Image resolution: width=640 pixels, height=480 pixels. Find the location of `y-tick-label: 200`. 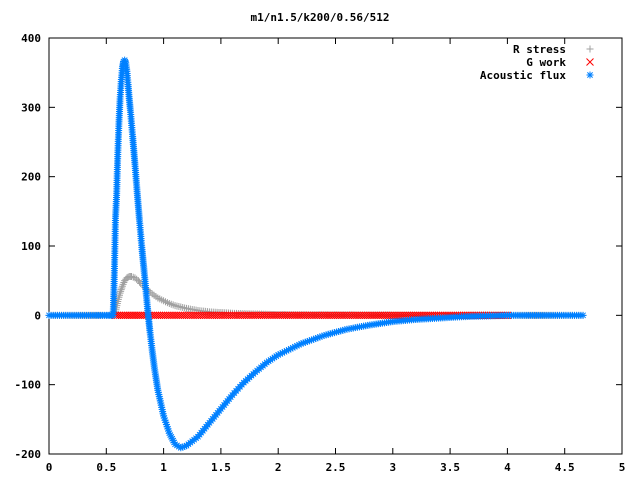

y-tick-label: 200 is located at coordinates (31, 177).